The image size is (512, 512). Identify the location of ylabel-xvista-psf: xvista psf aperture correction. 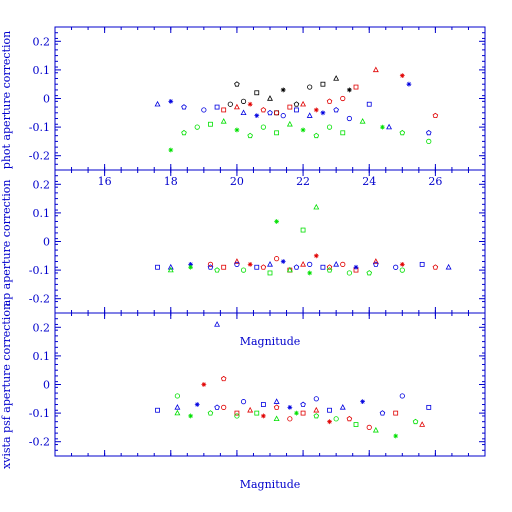
(6, 386).